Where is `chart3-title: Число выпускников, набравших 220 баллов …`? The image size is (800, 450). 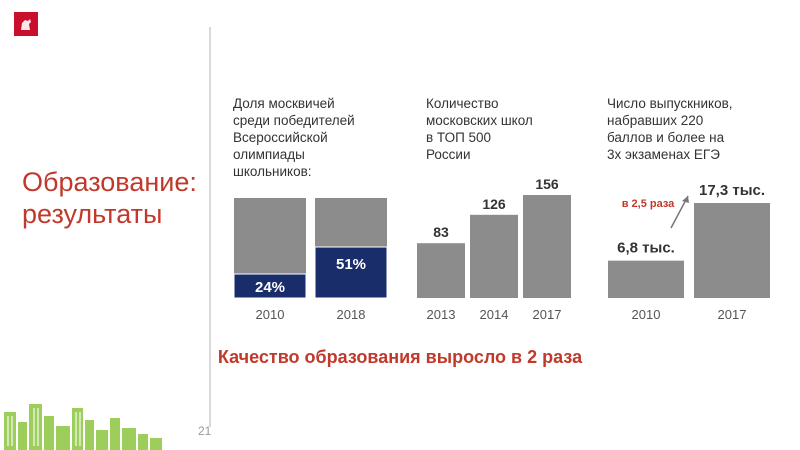 chart3-title: Число выпускников, набравших 220 баллов … is located at coordinates (670, 129).